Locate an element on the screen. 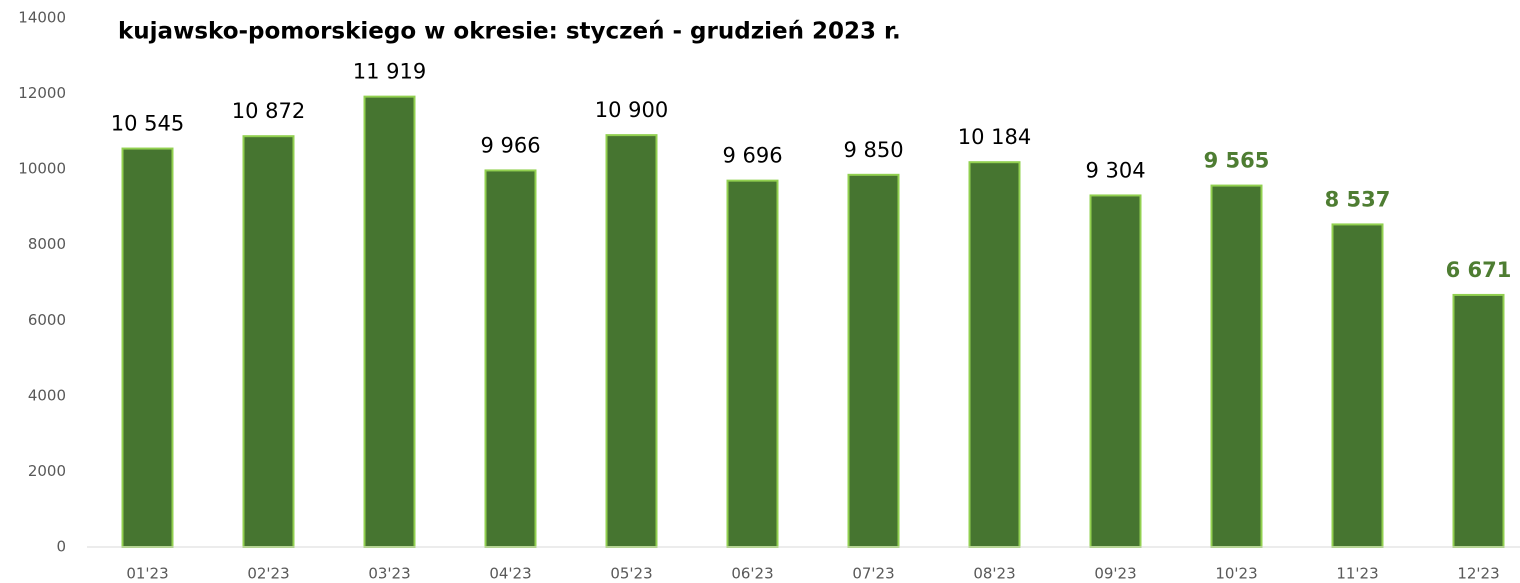  y-tick-label: 14000 is located at coordinates (42, 18).